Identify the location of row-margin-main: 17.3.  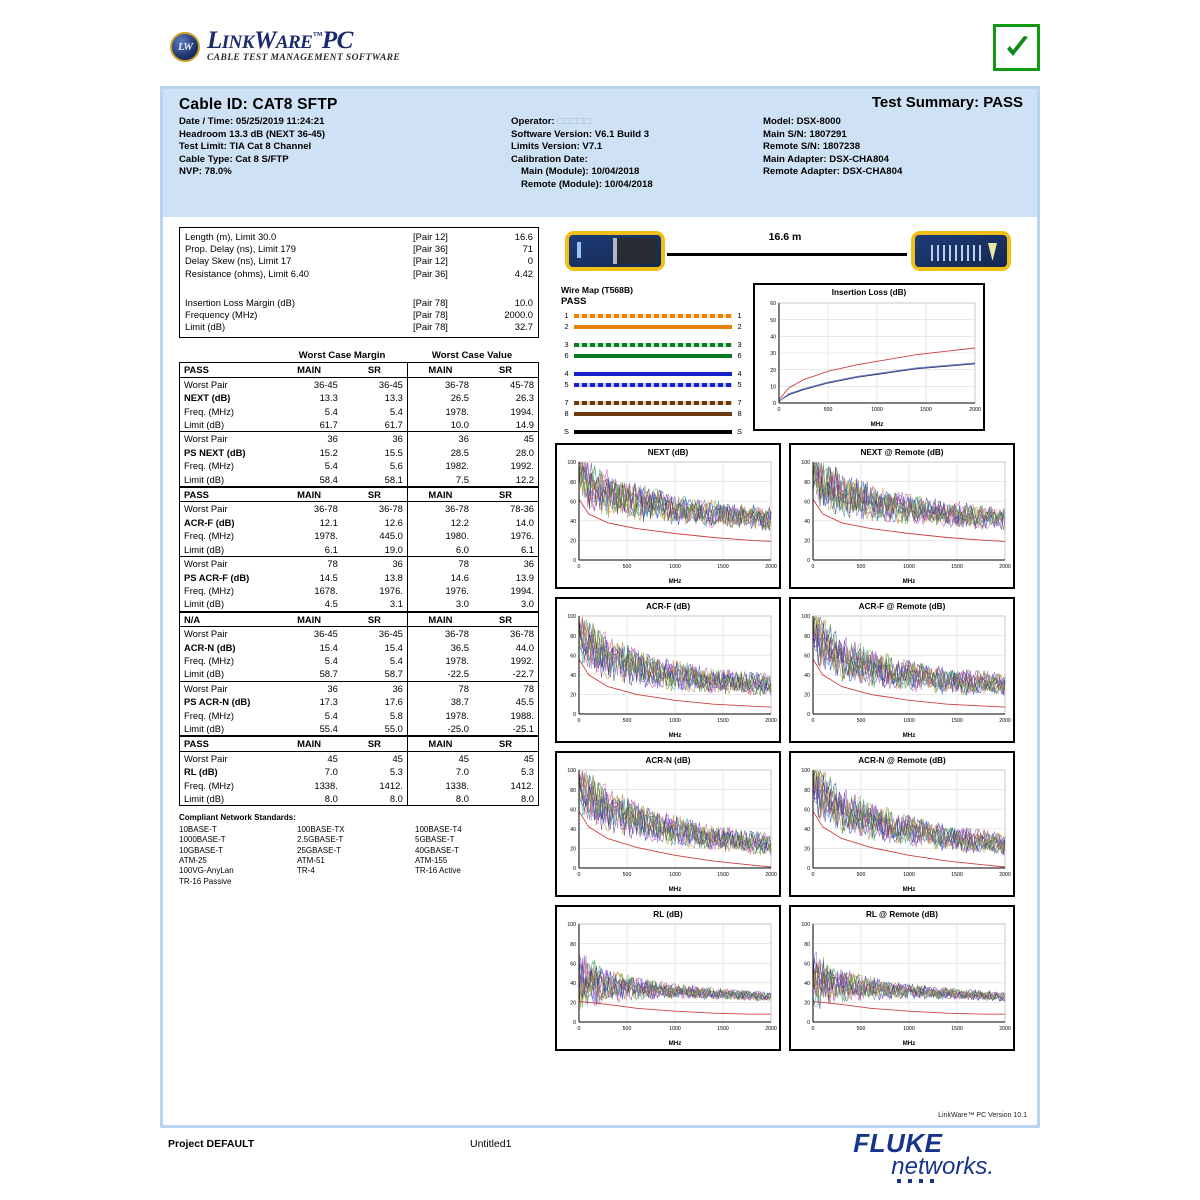
(328, 702).